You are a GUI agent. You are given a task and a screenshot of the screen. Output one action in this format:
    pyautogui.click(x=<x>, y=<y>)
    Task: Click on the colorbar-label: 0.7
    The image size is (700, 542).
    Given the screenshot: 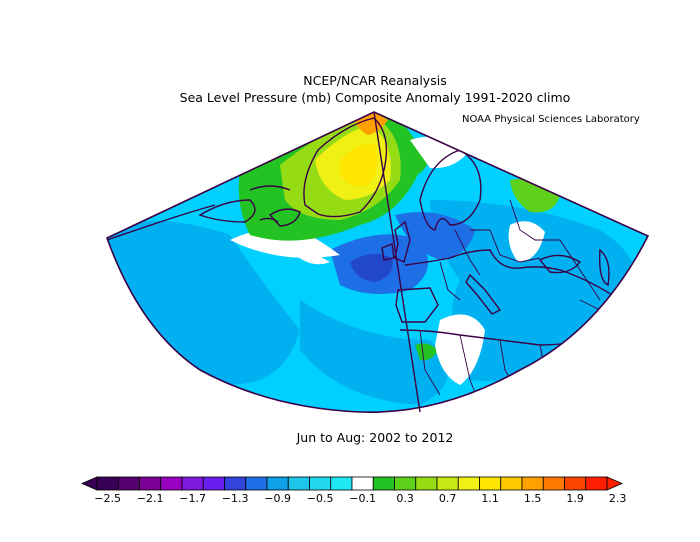 What is the action you would take?
    pyautogui.click(x=448, y=498)
    